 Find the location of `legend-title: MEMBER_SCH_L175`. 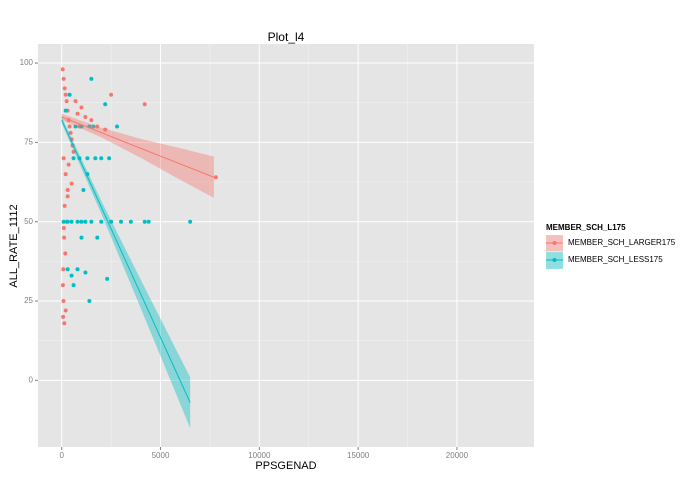

legend-title: MEMBER_SCH_L175 is located at coordinates (586, 227).